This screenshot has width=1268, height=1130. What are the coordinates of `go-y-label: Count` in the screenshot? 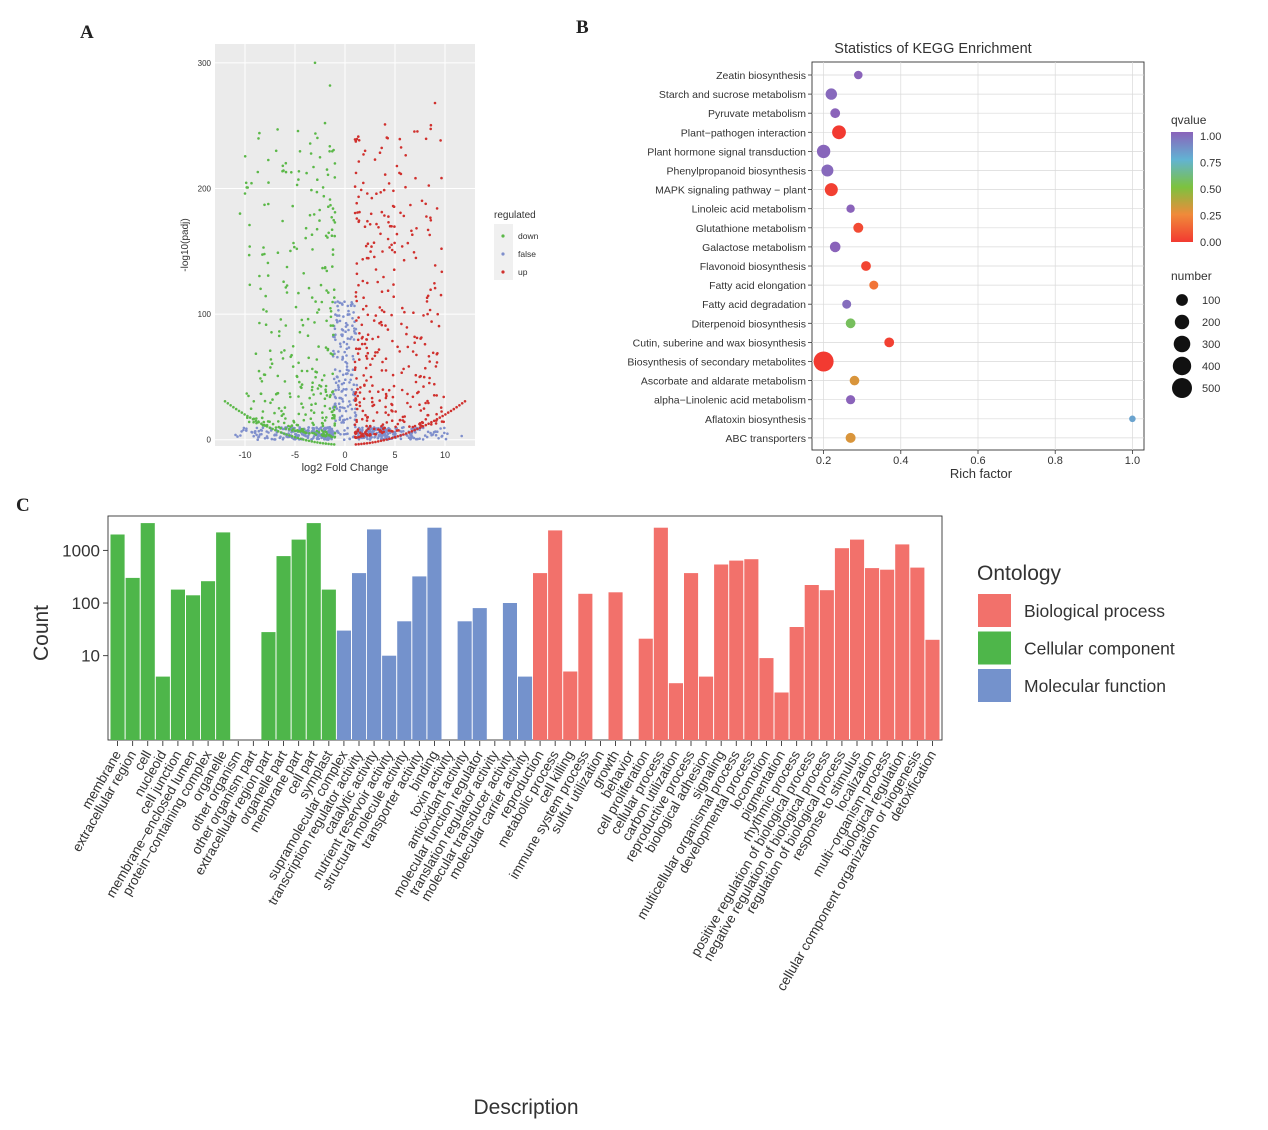 It's located at (41, 633).